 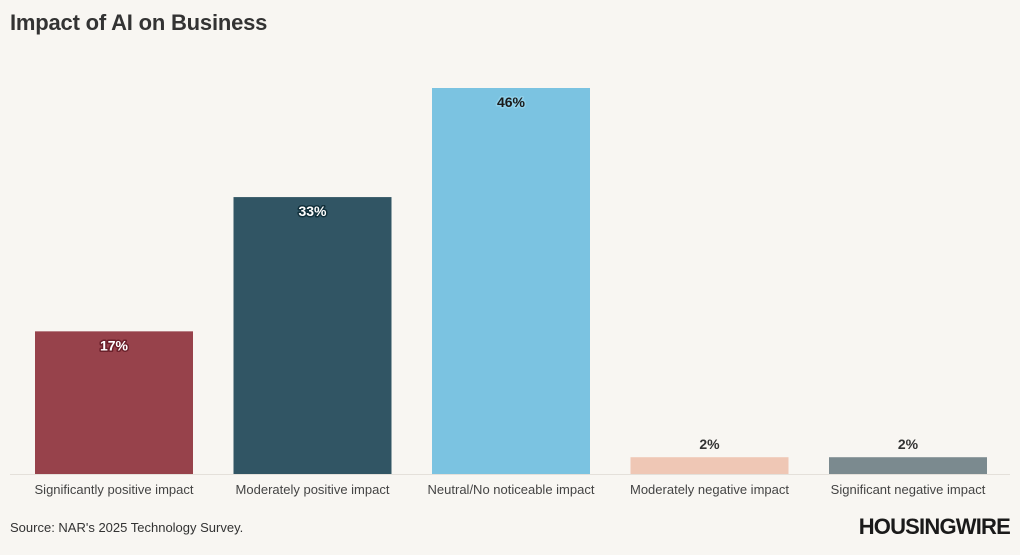 What do you see at coordinates (709, 489) in the screenshot?
I see `category-label: Moderately negative impact` at bounding box center [709, 489].